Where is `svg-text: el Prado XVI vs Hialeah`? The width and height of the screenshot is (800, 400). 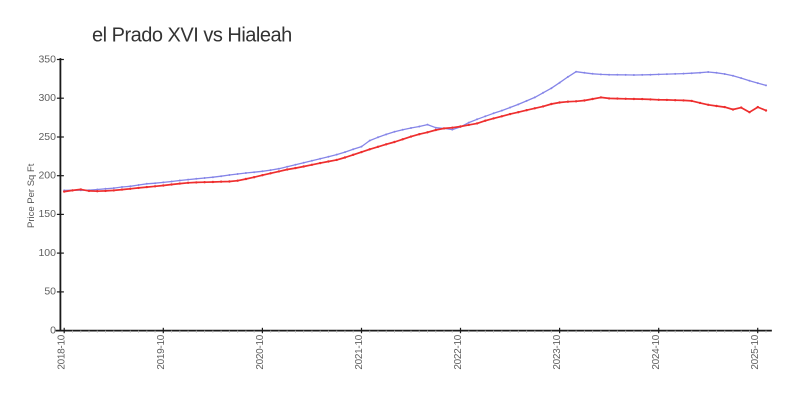 svg-text: el Prado XVI vs Hialeah is located at coordinates (192, 36).